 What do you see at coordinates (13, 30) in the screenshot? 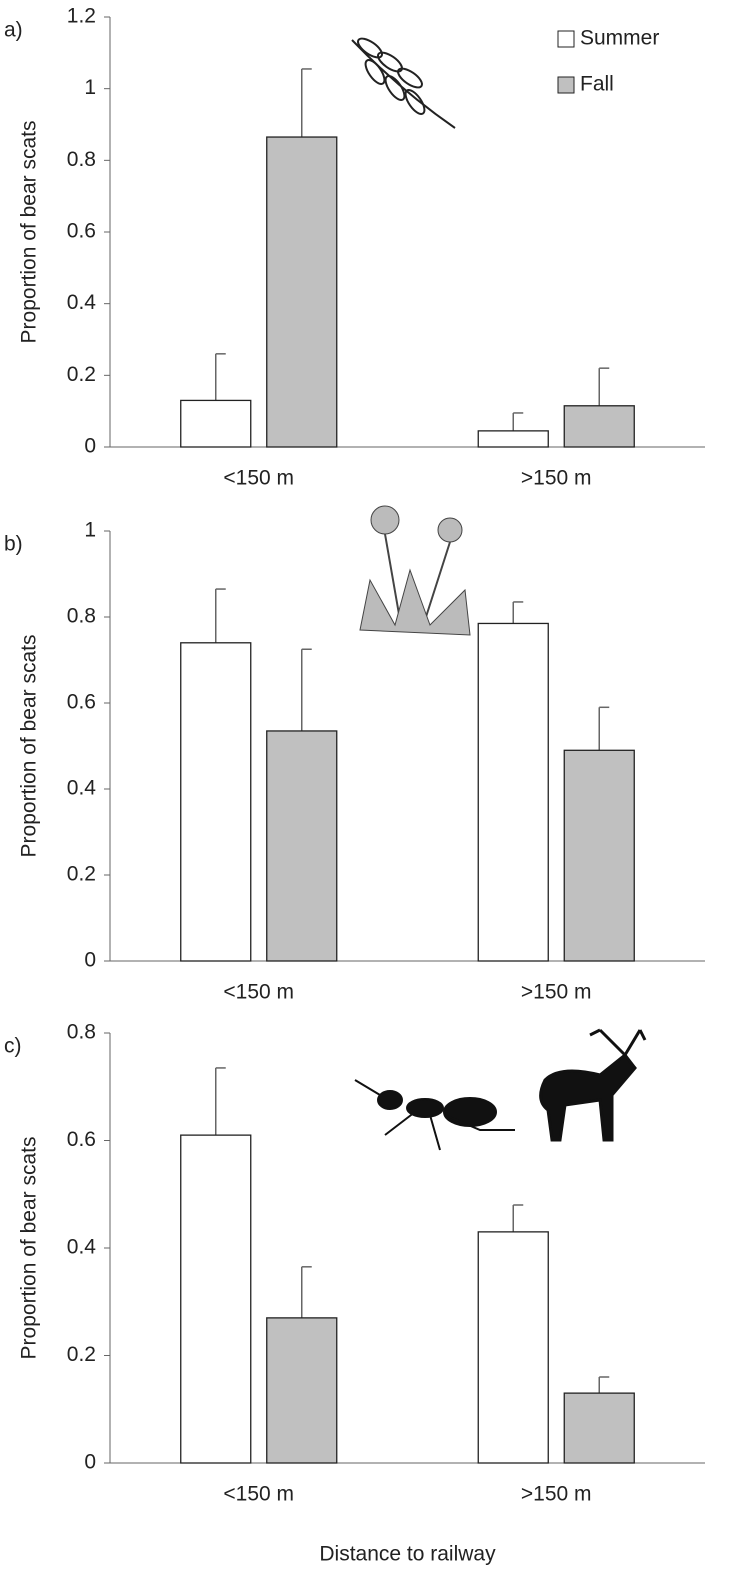
I see `panel-label: a)` at bounding box center [13, 30].